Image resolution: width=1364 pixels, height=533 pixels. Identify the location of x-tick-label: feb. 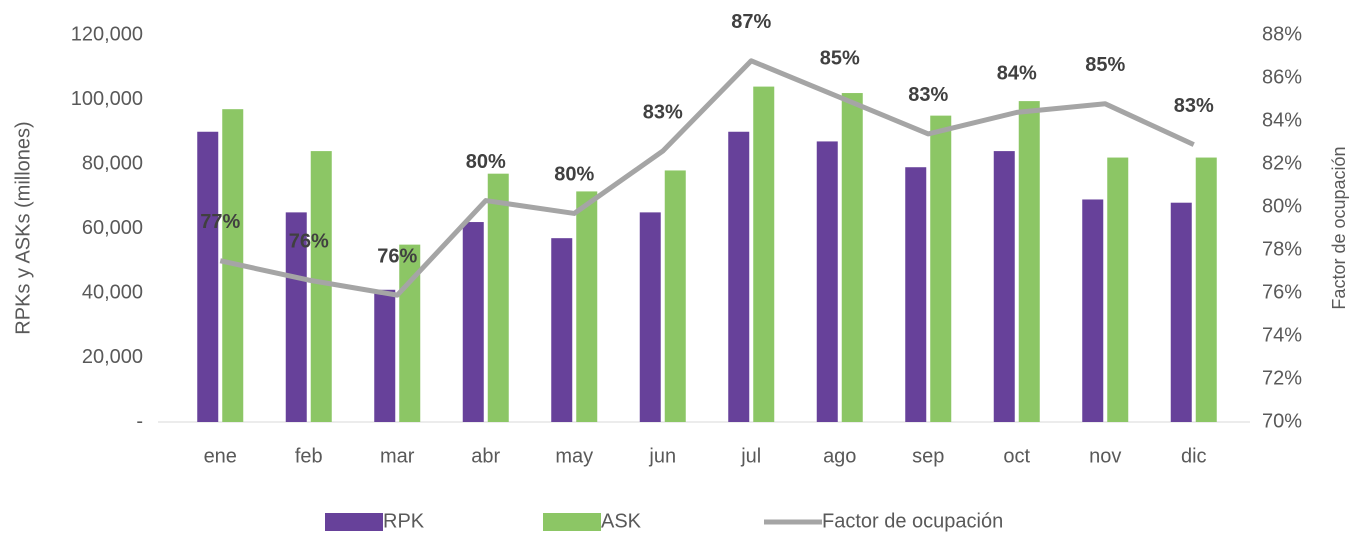
(309, 456).